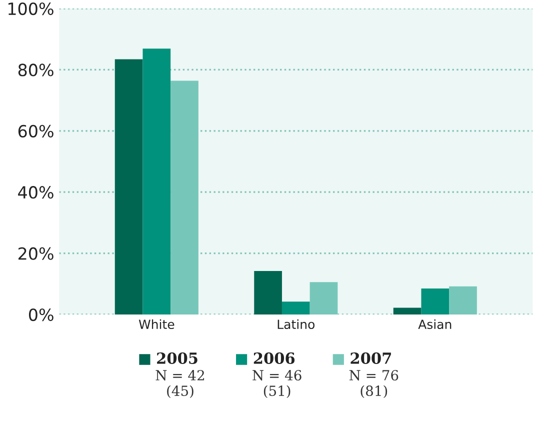 This screenshot has width=538, height=425. Describe the element at coordinates (274, 358) in the screenshot. I see `legend-label: 2006` at that location.